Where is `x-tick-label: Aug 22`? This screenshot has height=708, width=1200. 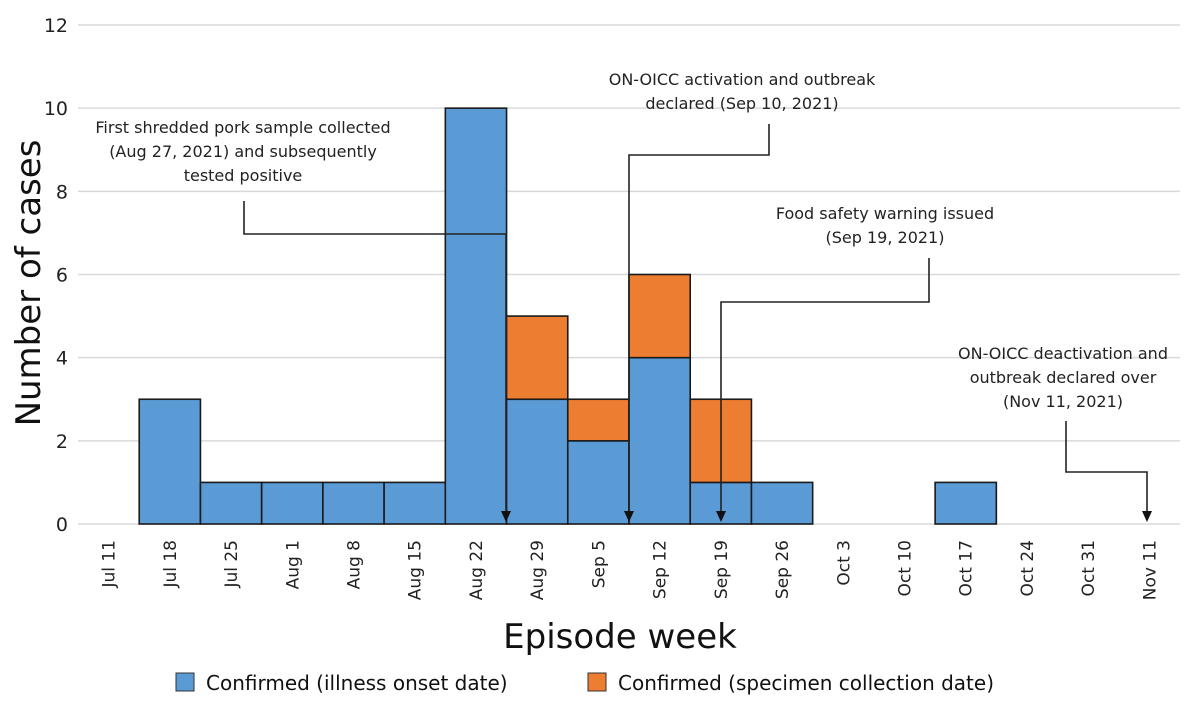
x-tick-label: Aug 22 is located at coordinates (477, 570).